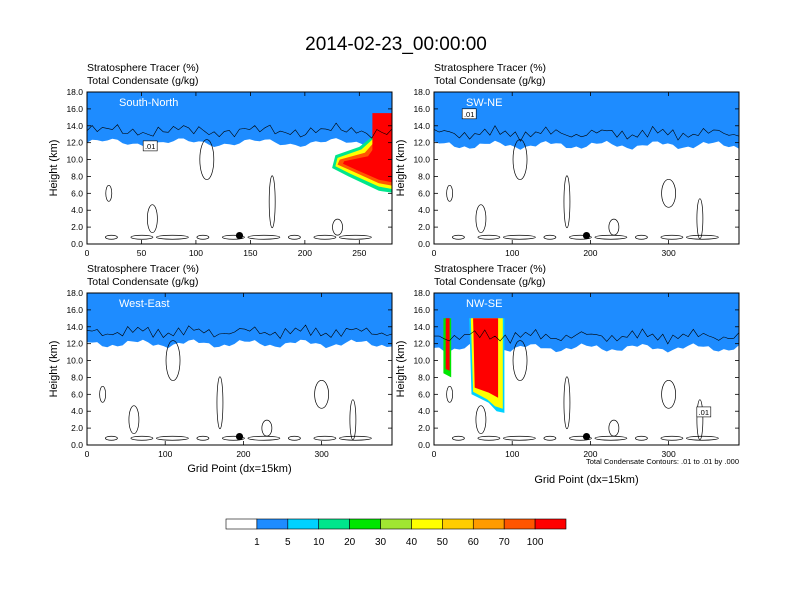  Describe the element at coordinates (319, 542) in the screenshot. I see `colorbar-label: 10` at that location.